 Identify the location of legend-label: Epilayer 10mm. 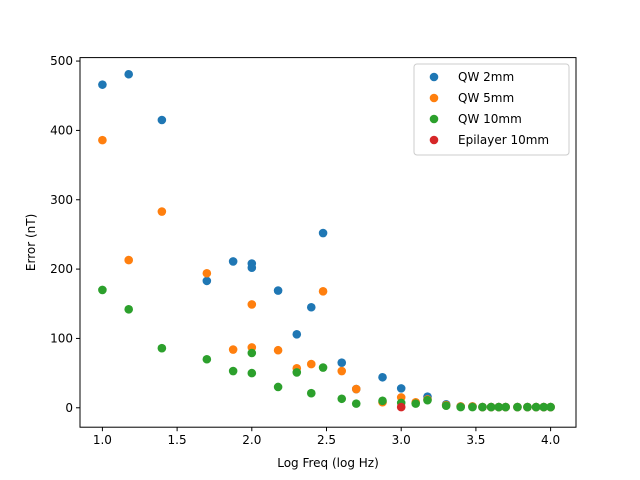
(503, 140).